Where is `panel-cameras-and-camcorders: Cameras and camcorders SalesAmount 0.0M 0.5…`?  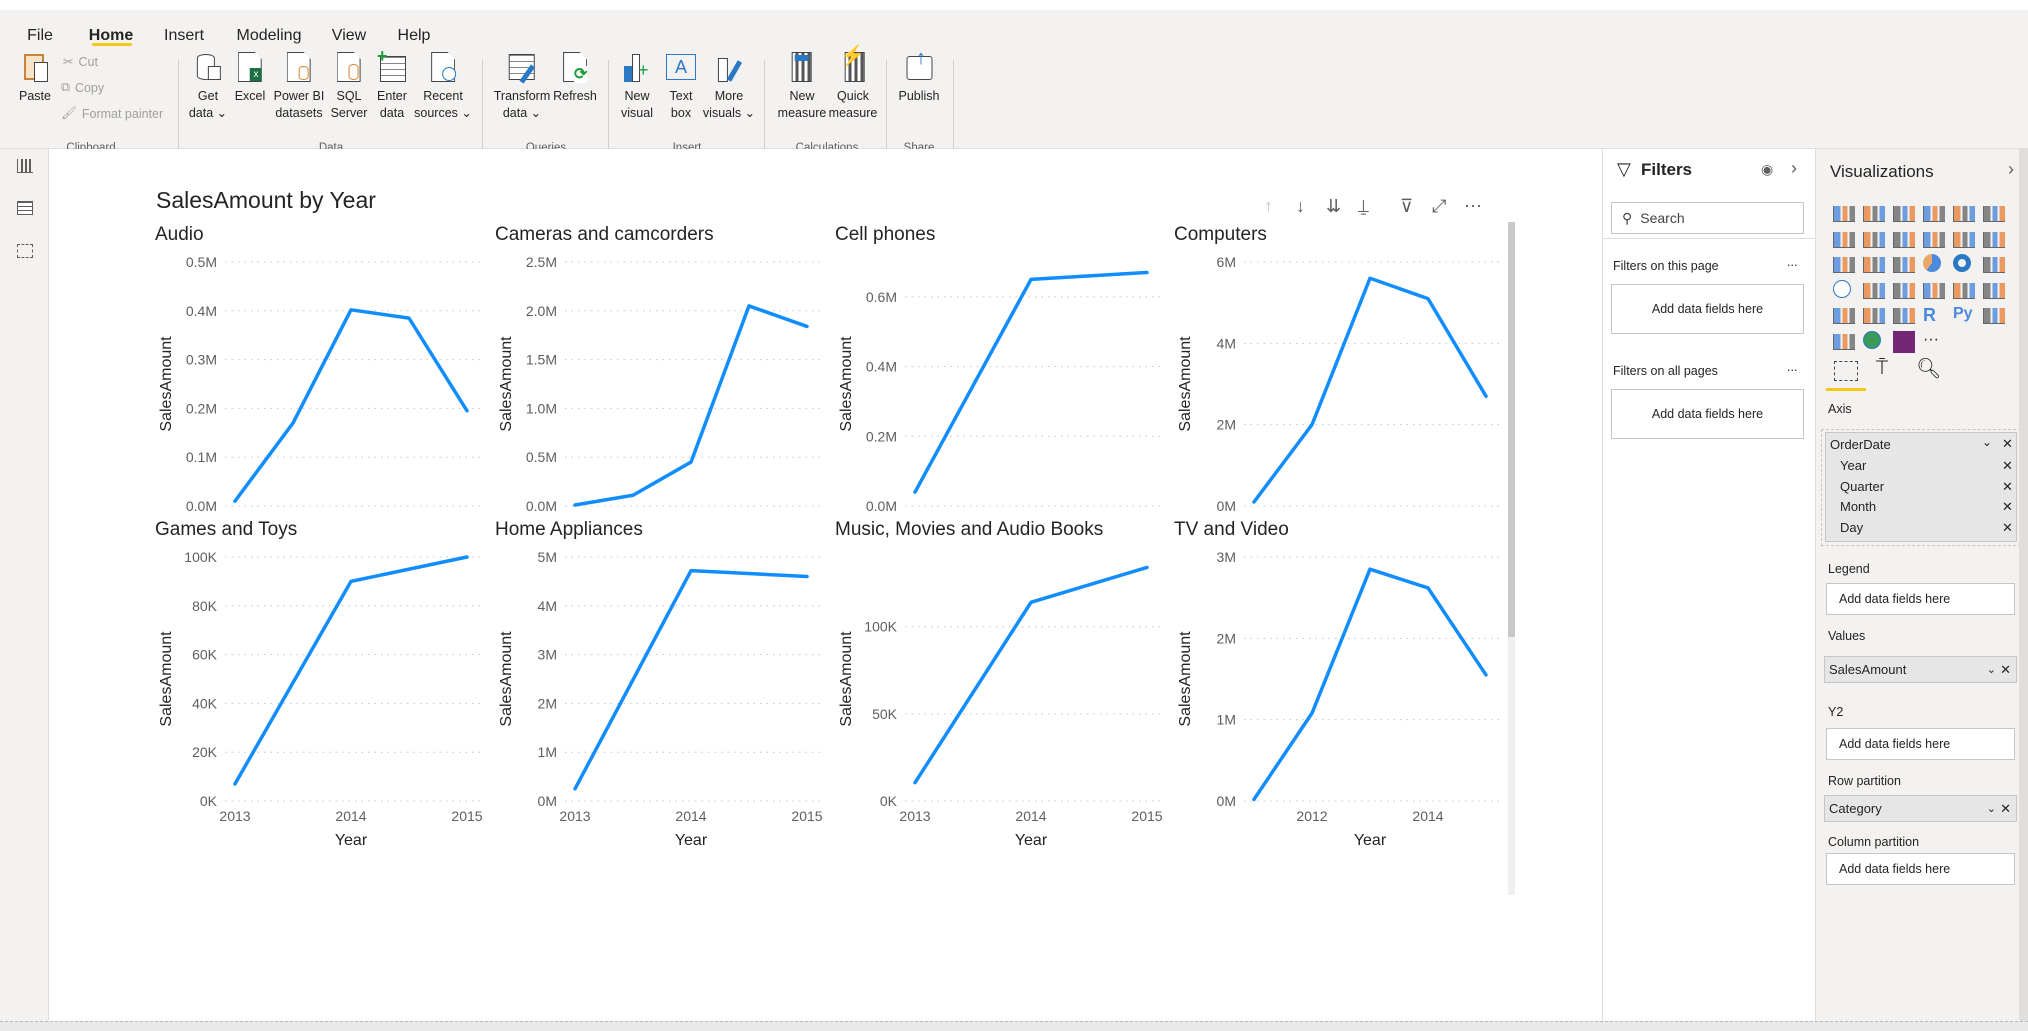 panel-cameras-and-camcorders: Cameras and camcorders SalesAmount 0.0M 0.5… is located at coordinates (665, 390).